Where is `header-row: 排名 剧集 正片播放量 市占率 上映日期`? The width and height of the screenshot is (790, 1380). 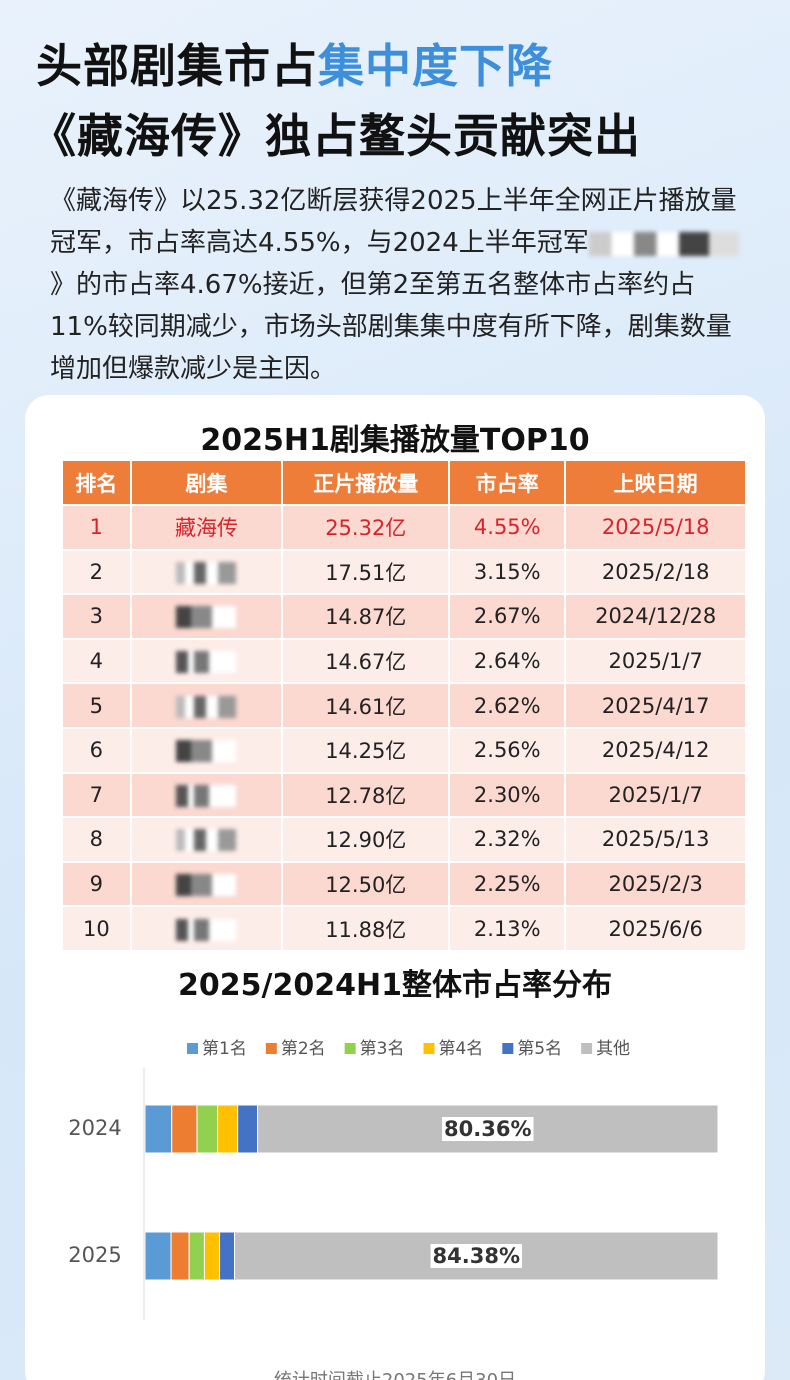
header-row: 排名 剧集 正片播放量 市占率 上映日期 is located at coordinates (405, 483).